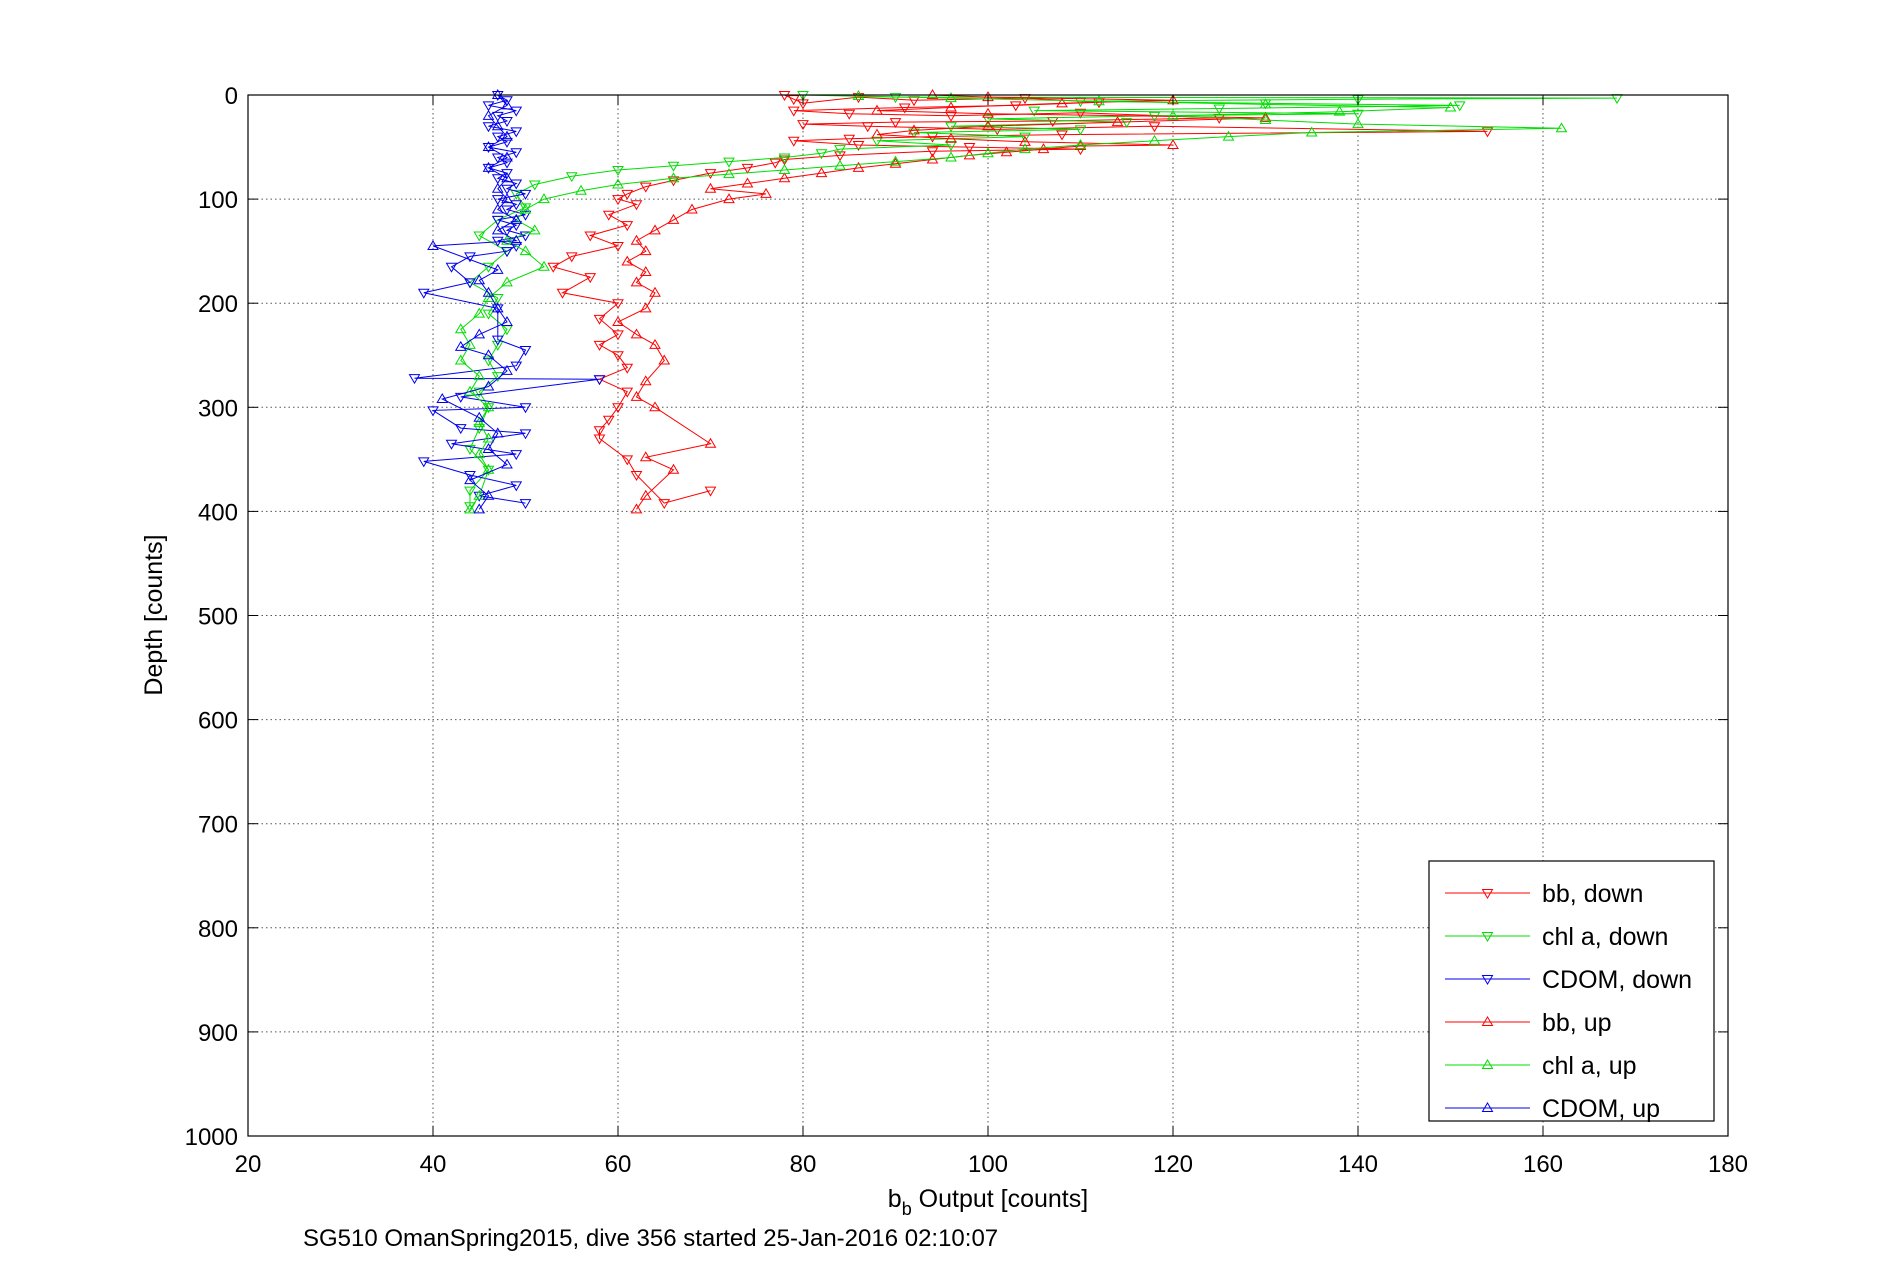 The height and width of the screenshot is (1262, 1891). I want to click on legend-label: chl a, down, so click(1605, 937).